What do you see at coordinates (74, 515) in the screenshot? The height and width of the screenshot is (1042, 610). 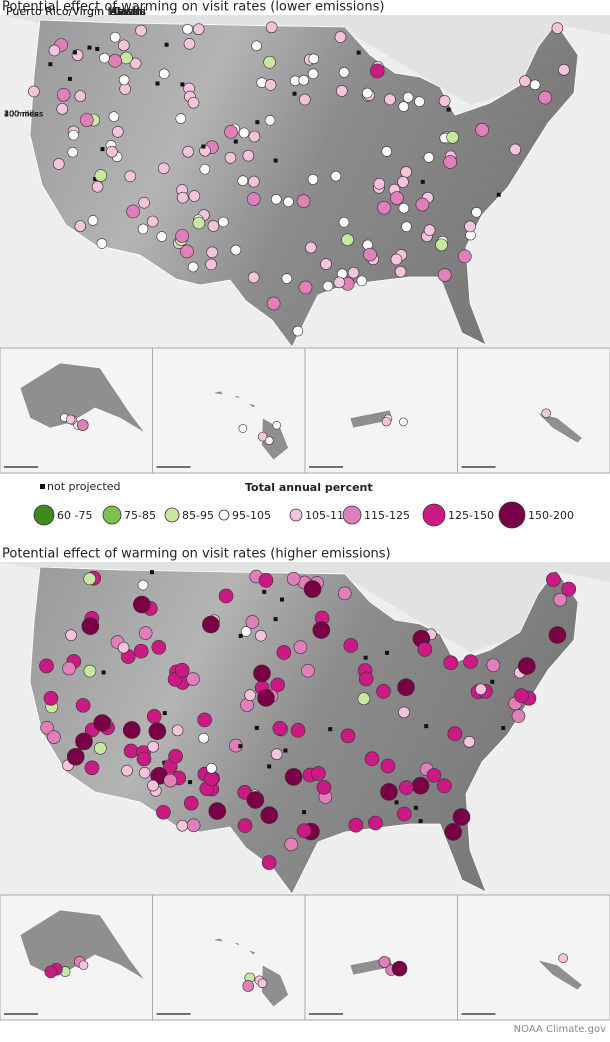 I see `legend-label: 60 -75` at bounding box center [74, 515].